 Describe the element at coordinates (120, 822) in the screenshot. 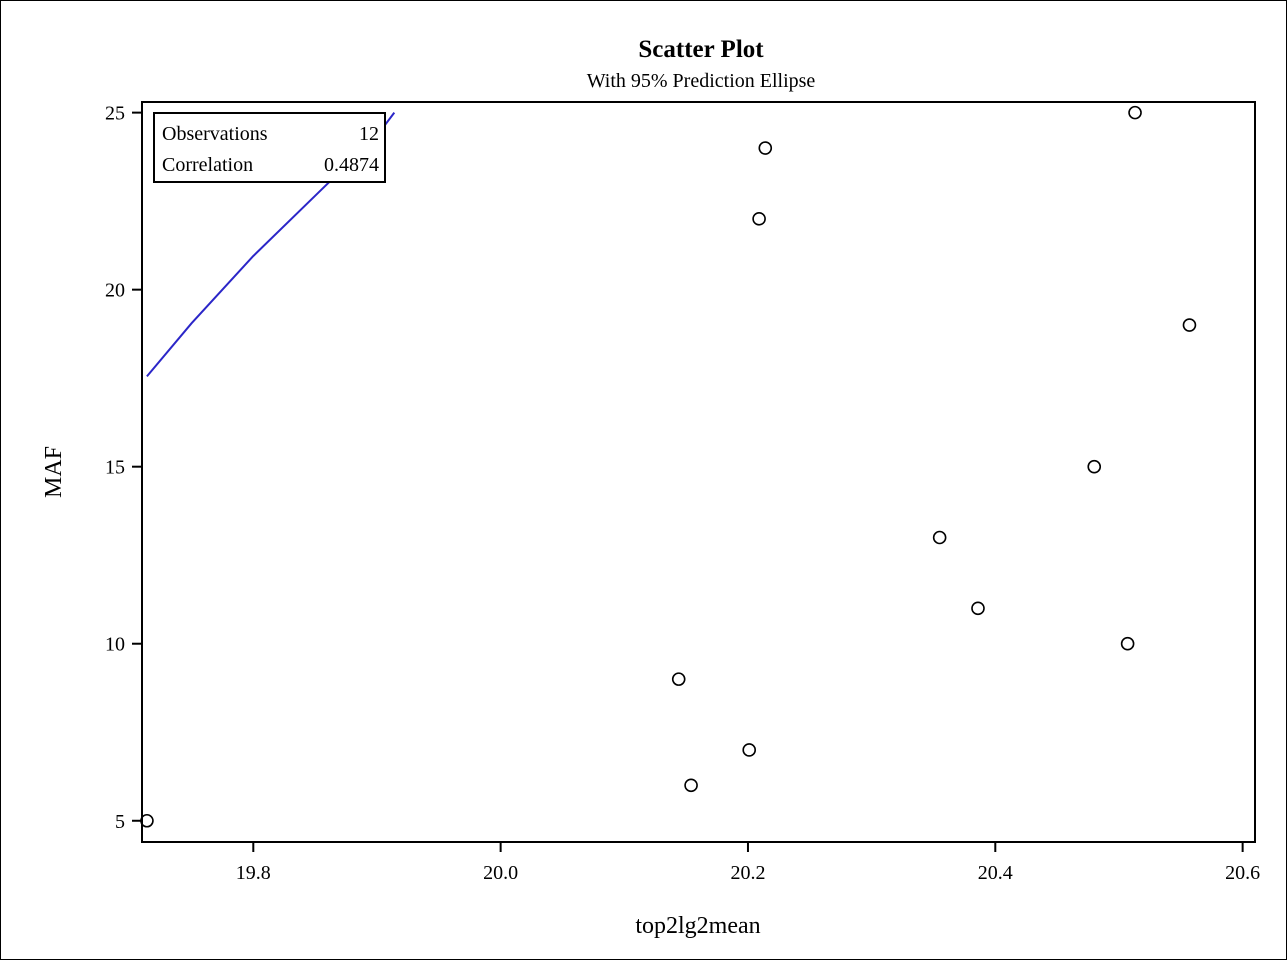

I see `y-tick-label: 5` at that location.